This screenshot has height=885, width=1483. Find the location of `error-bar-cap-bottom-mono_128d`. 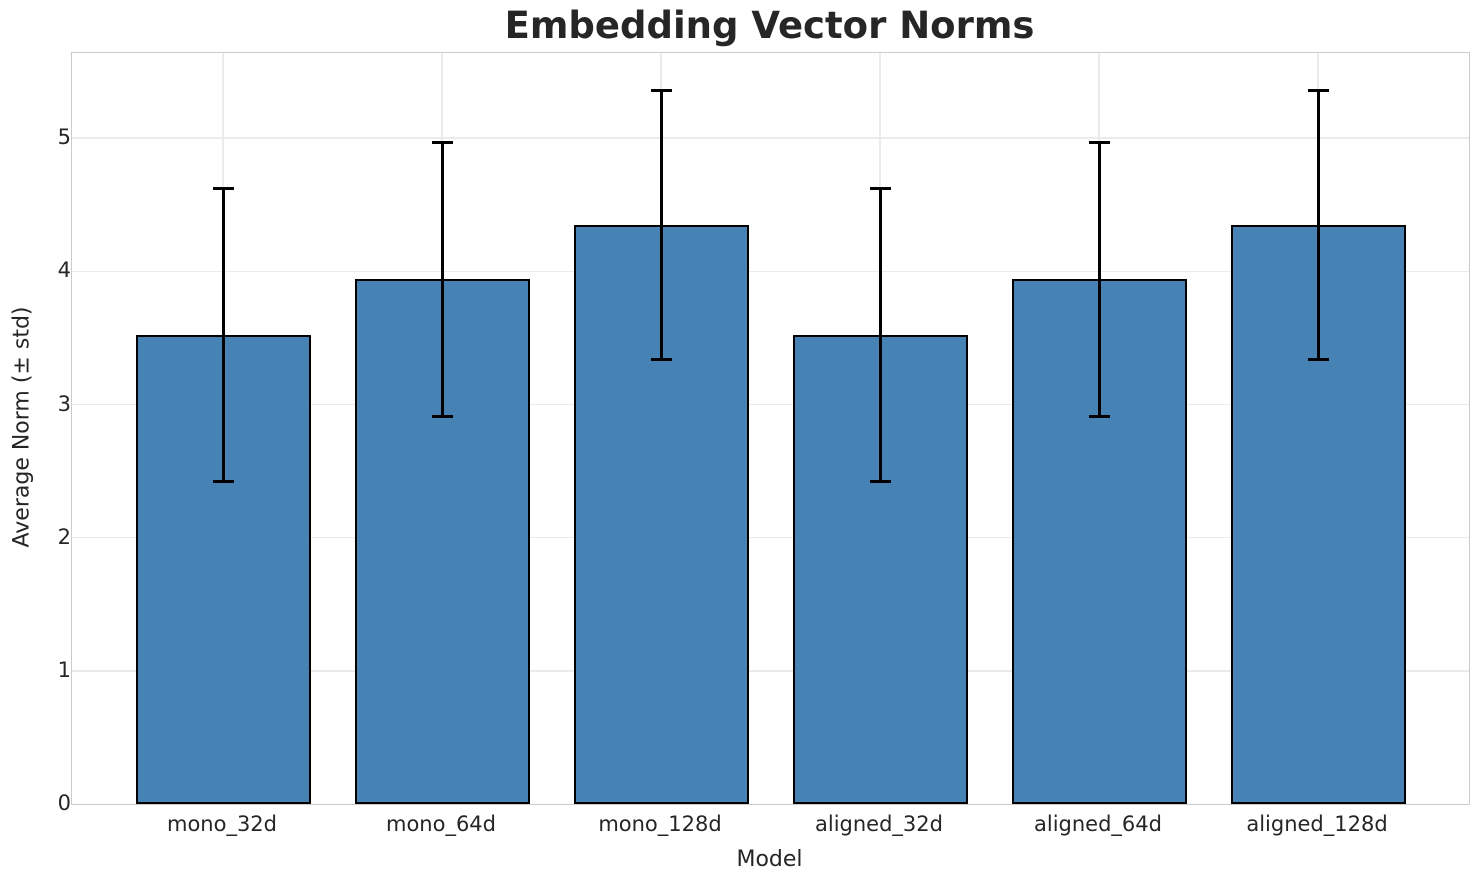

error-bar-cap-bottom-mono_128d is located at coordinates (661, 359).